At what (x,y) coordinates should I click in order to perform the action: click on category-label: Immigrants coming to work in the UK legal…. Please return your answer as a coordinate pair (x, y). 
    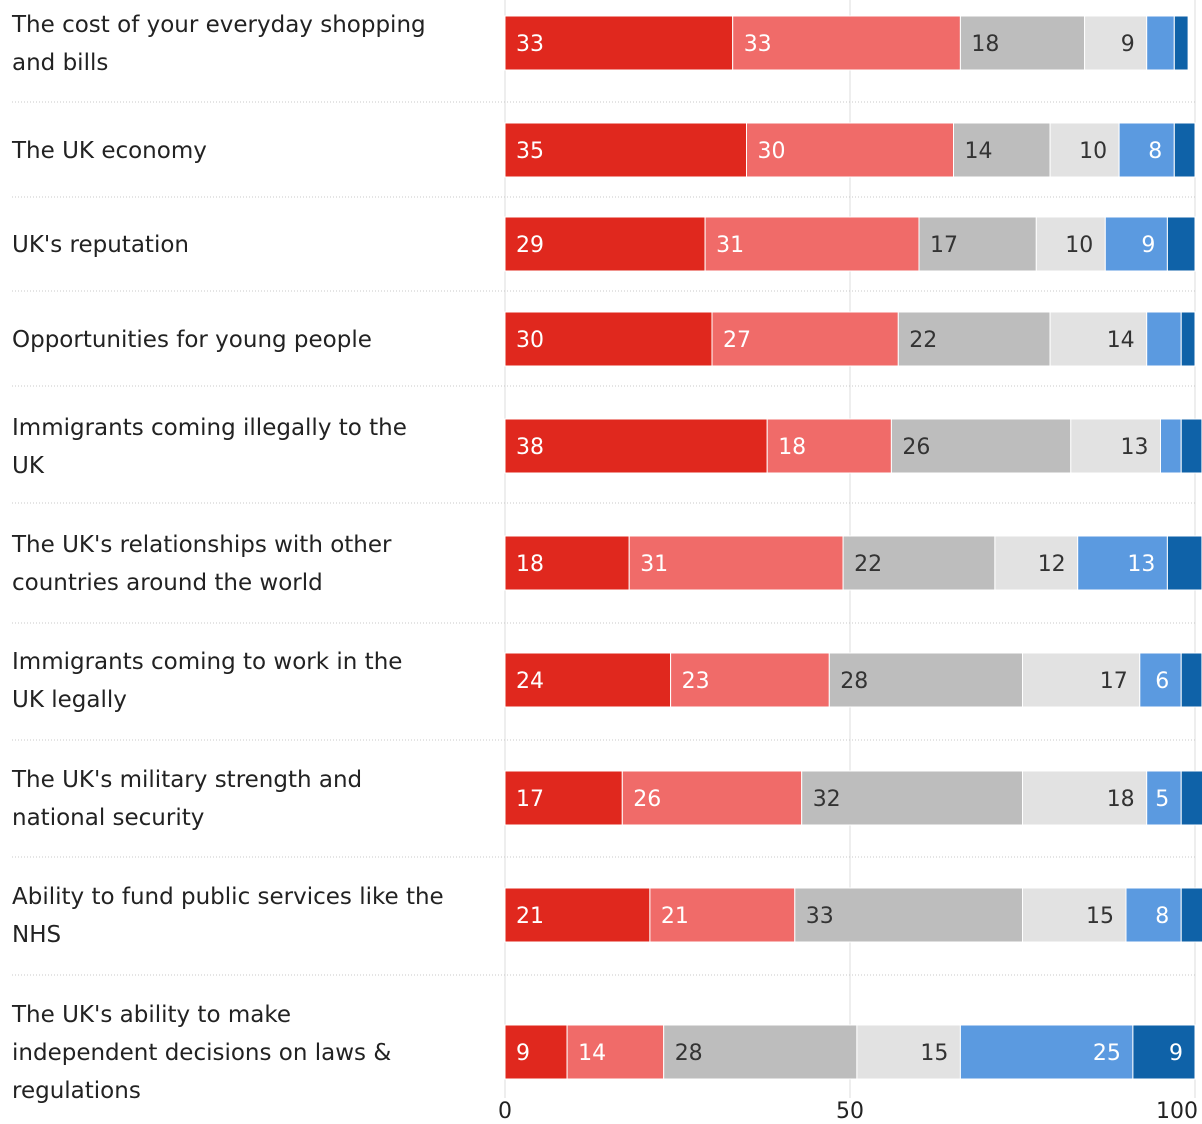
    Looking at the image, I should click on (207, 681).